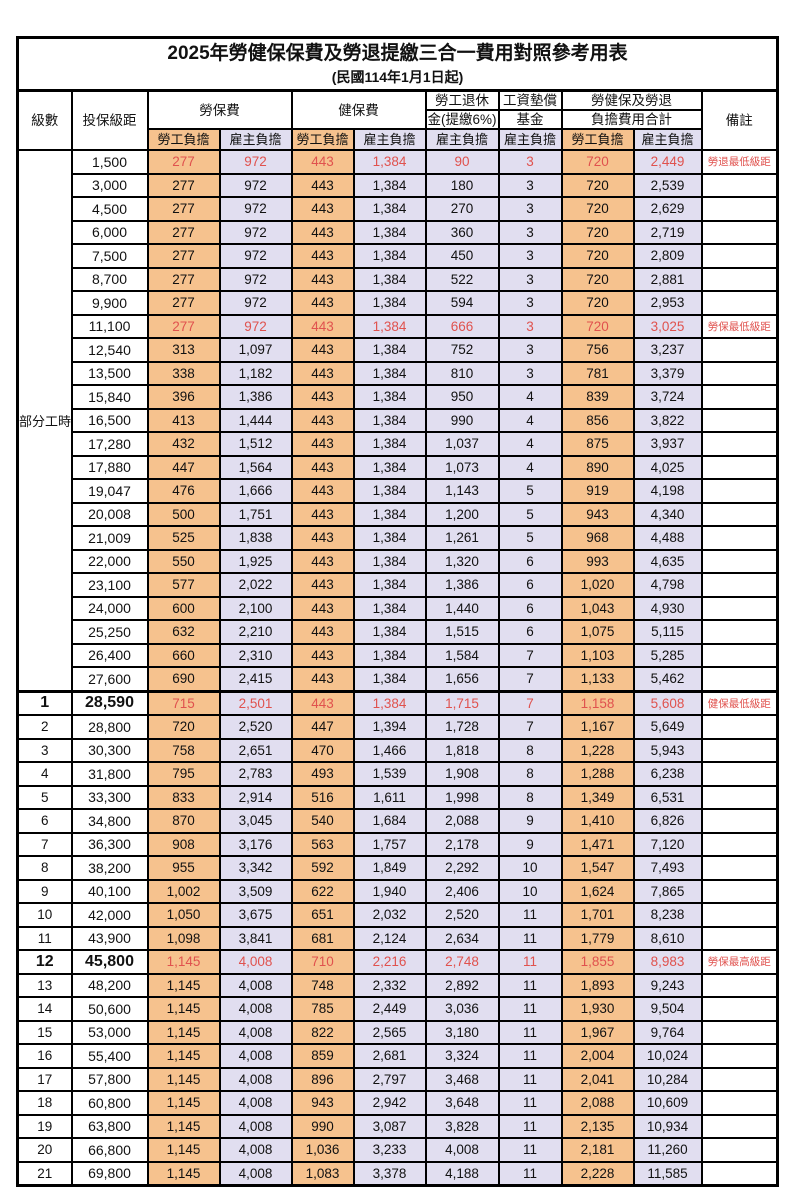 The height and width of the screenshot is (1187, 791). Describe the element at coordinates (462, 1079) in the screenshot. I see `value-cell: 3,468` at that location.